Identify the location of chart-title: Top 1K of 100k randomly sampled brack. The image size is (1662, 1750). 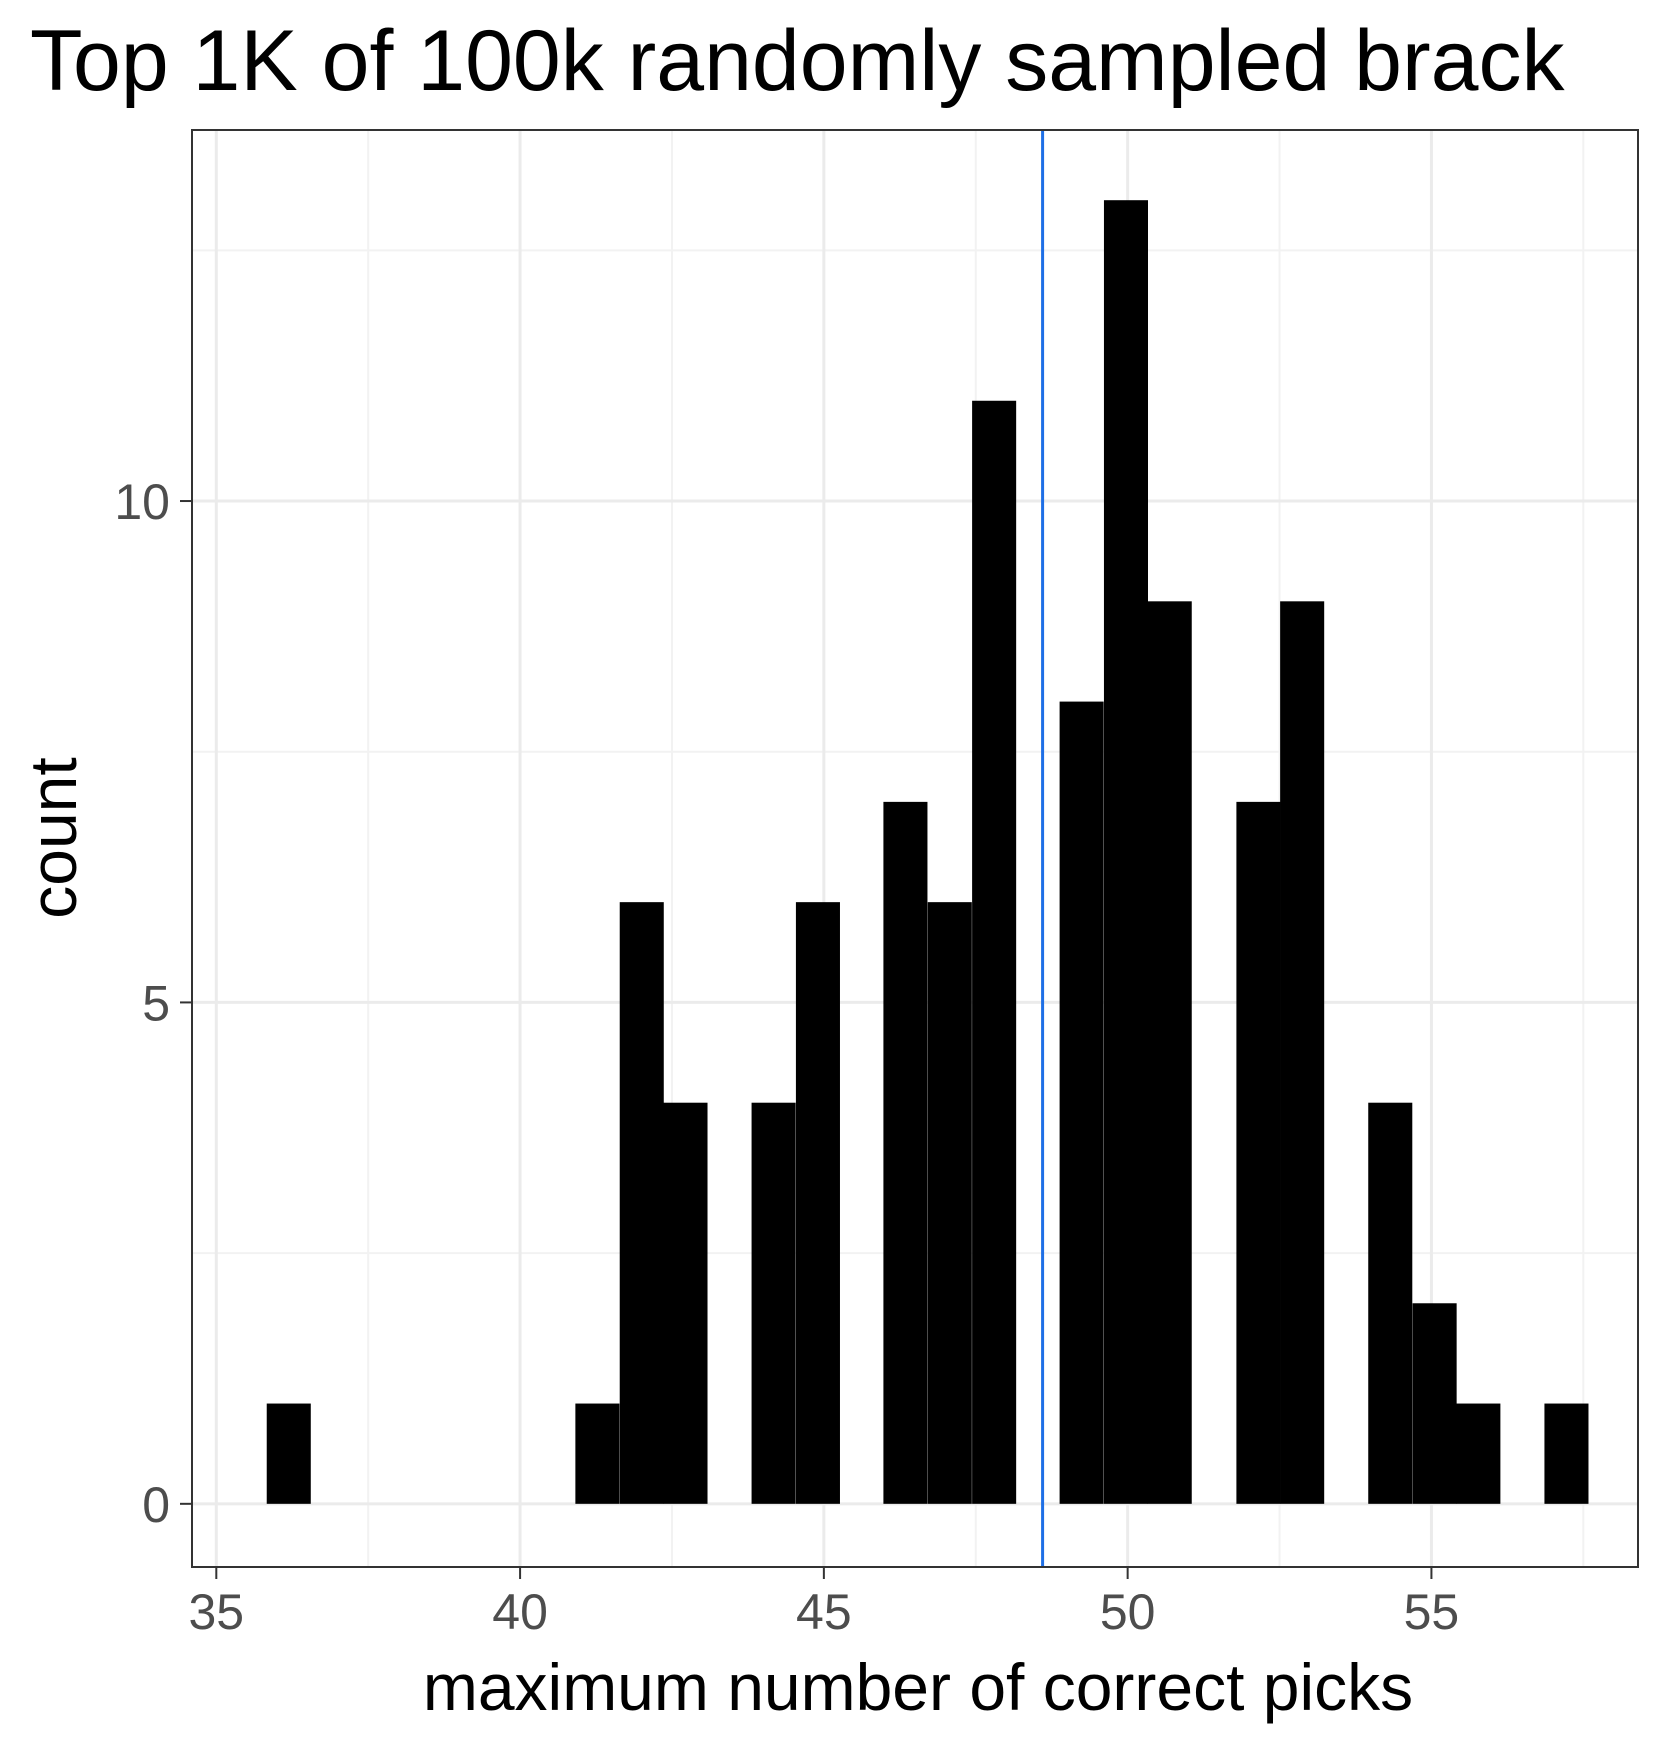
(797, 61).